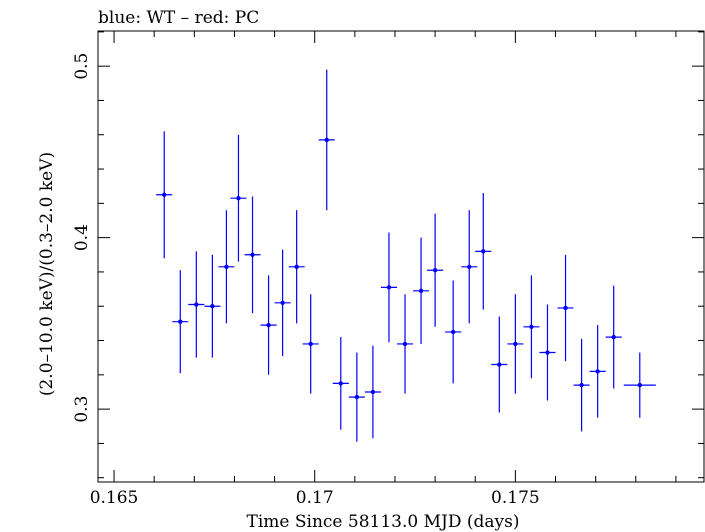 The width and height of the screenshot is (705, 532). What do you see at coordinates (515, 498) in the screenshot?
I see `x-tick-label: 0.175` at bounding box center [515, 498].